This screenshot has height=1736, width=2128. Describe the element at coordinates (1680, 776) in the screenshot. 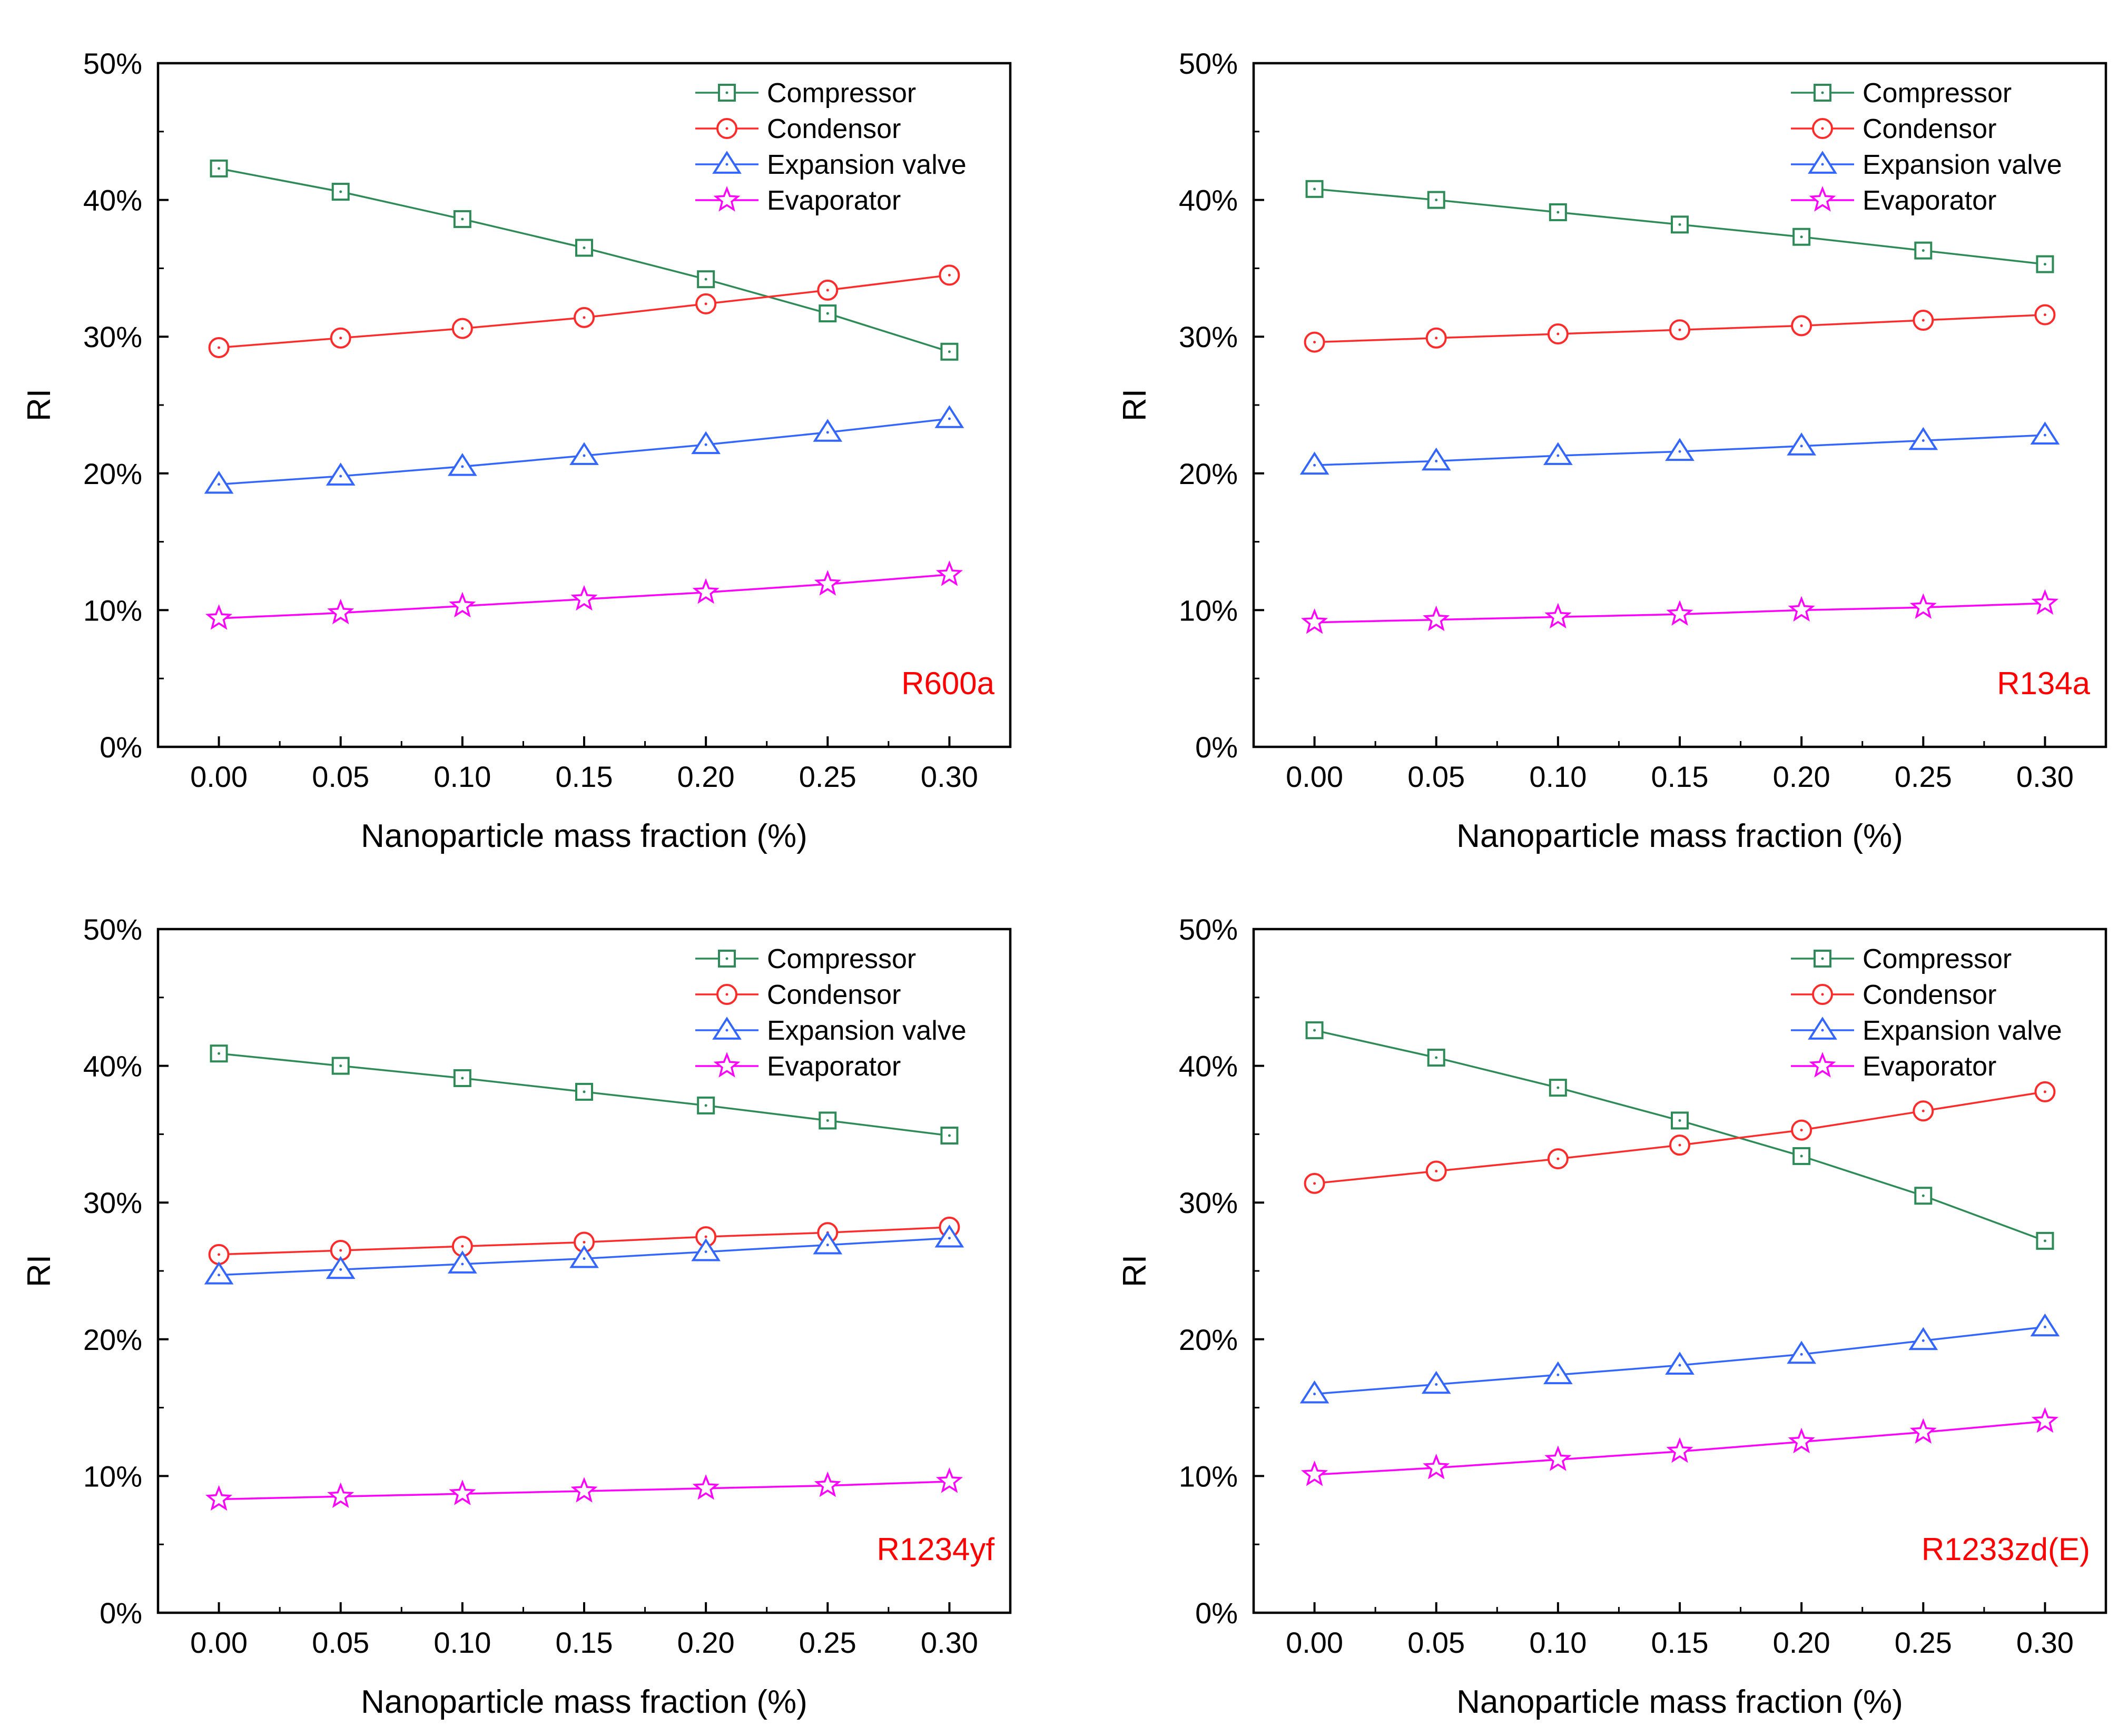

I see `x-tick-label: 0.15` at that location.